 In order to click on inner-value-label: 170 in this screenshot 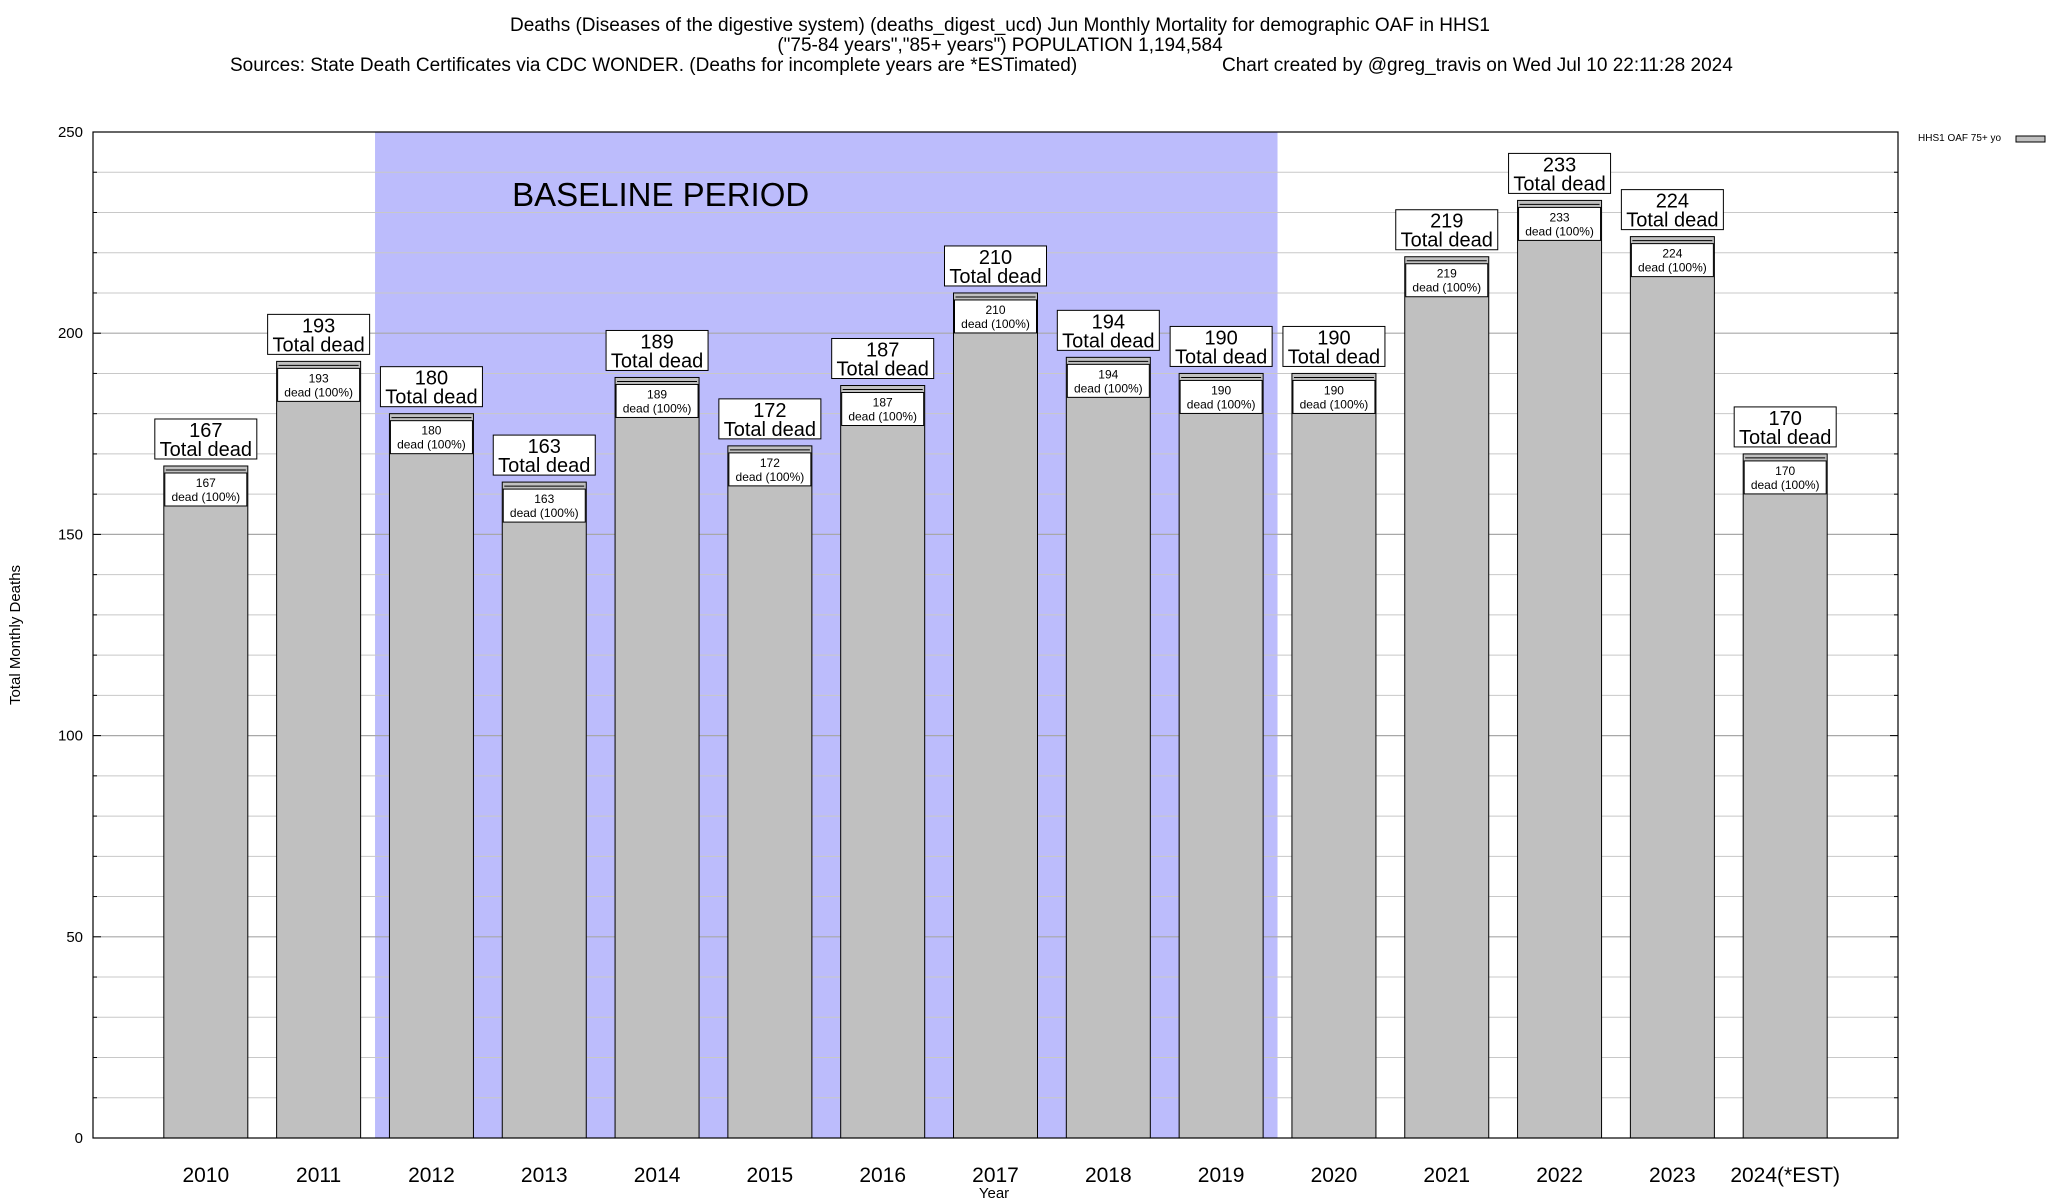, I will do `click(1785, 471)`.